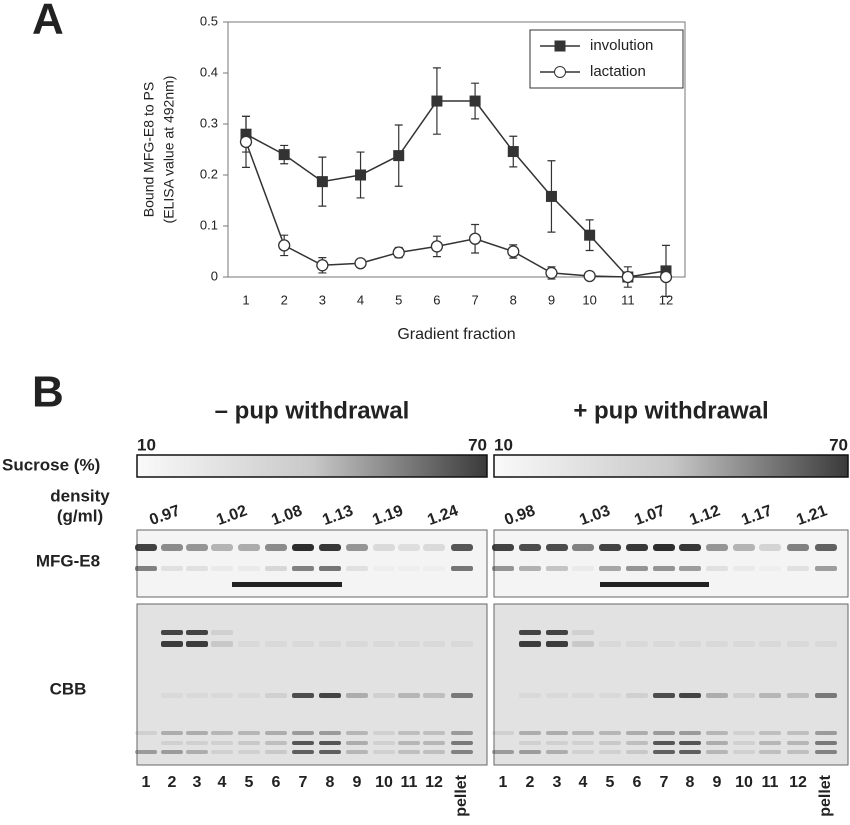  Describe the element at coordinates (146, 782) in the screenshot. I see `lane-label: 1` at that location.